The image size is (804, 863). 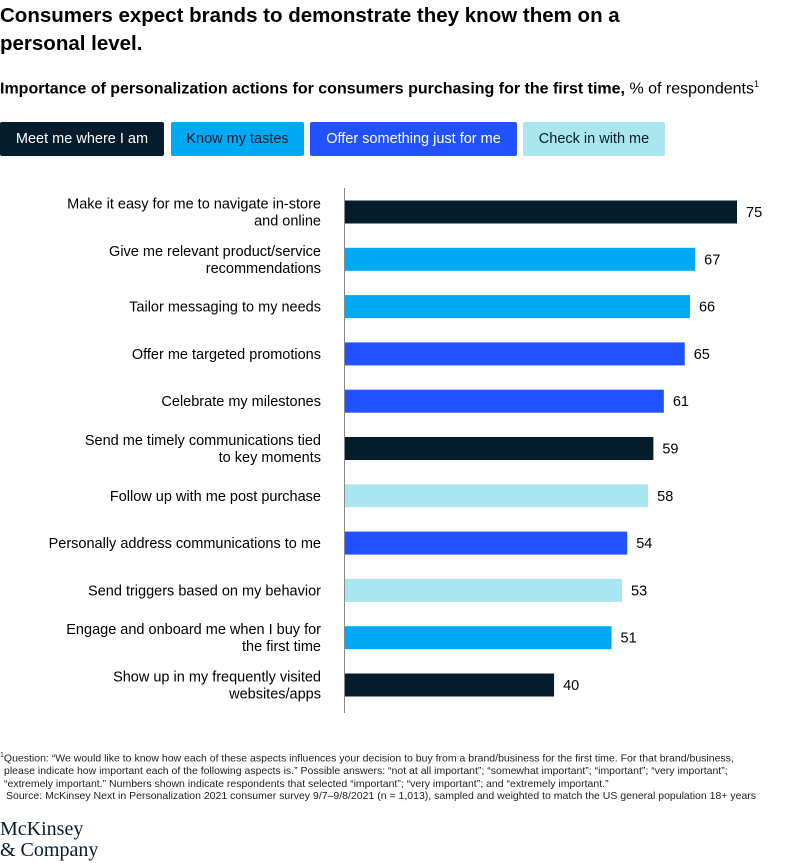 What do you see at coordinates (571, 686) in the screenshot?
I see `value-label-10: 40` at bounding box center [571, 686].